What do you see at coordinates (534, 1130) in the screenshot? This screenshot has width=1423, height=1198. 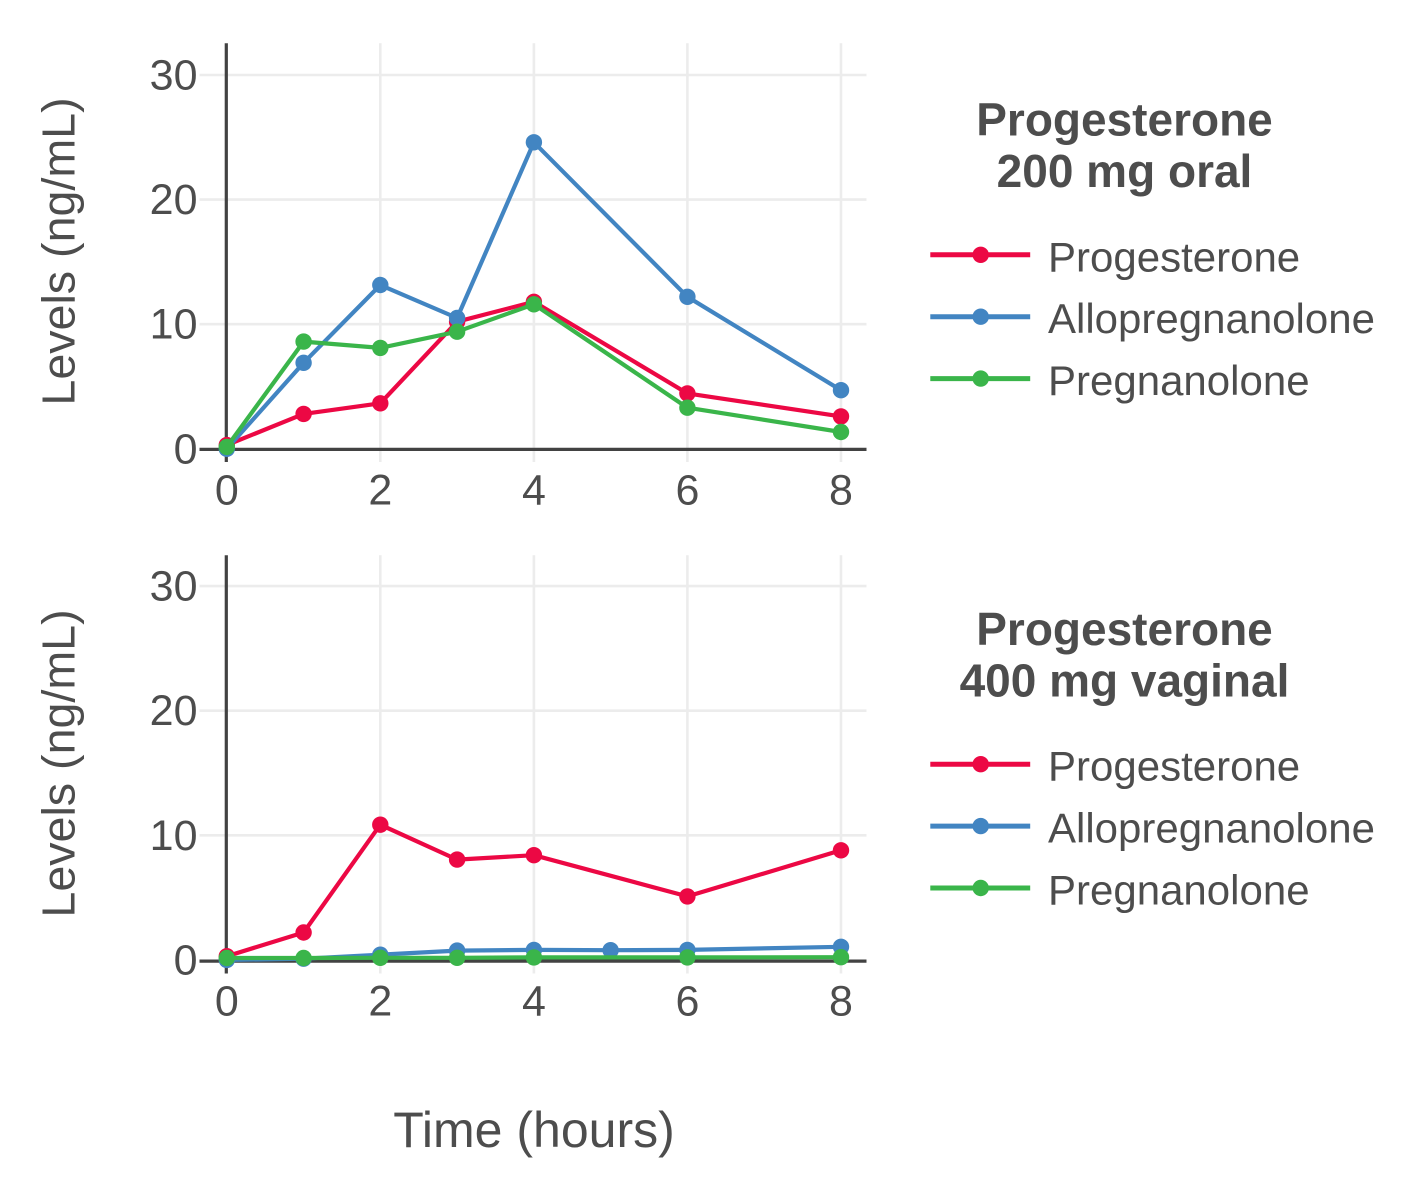 I see `svg-text: Time (hours)` at bounding box center [534, 1130].